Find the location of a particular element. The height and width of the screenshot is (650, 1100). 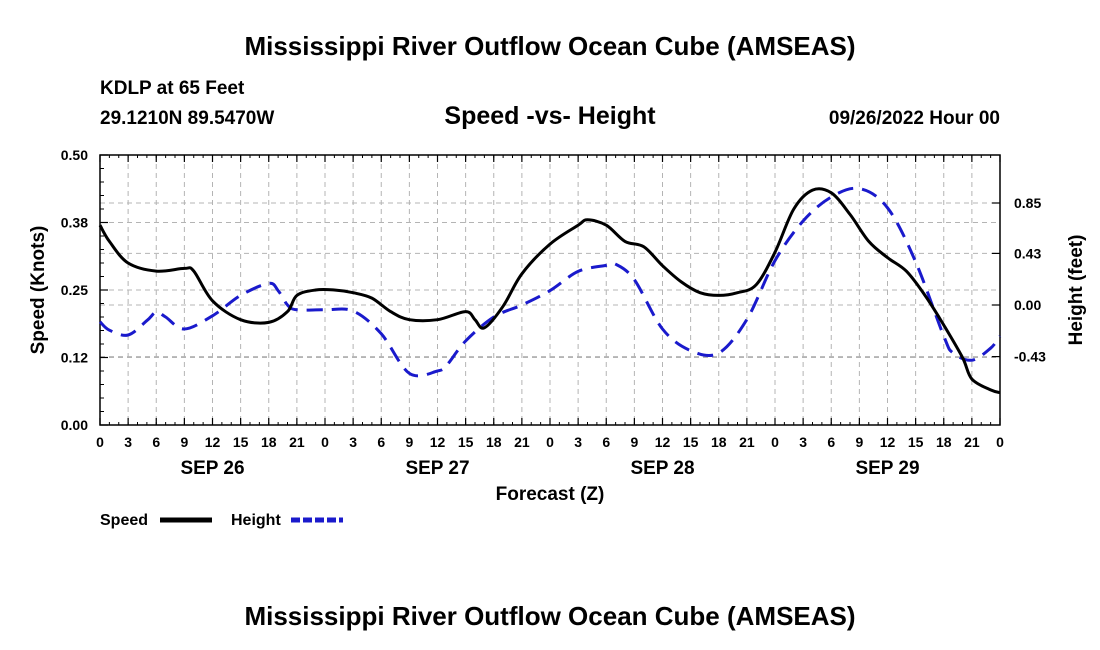

y-tick-labels: 0.00 0.12 0.25 0.38 0.50 is located at coordinates (74, 290).